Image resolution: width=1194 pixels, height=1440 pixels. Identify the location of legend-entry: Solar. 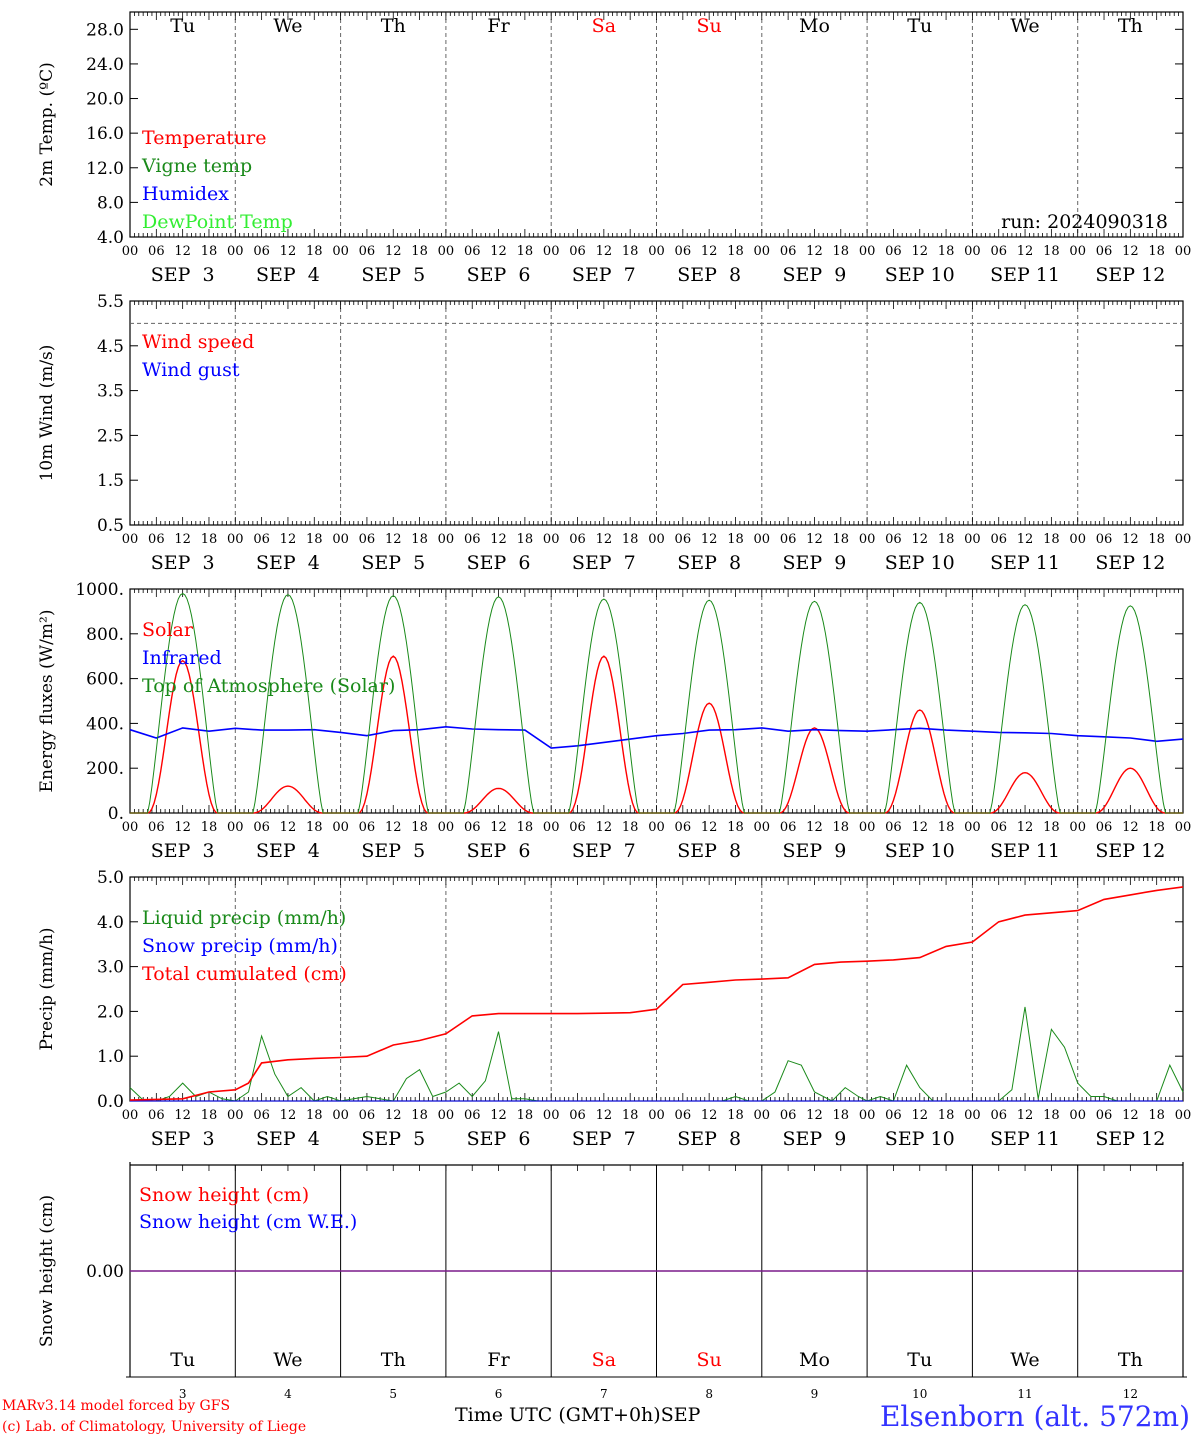
(168, 630).